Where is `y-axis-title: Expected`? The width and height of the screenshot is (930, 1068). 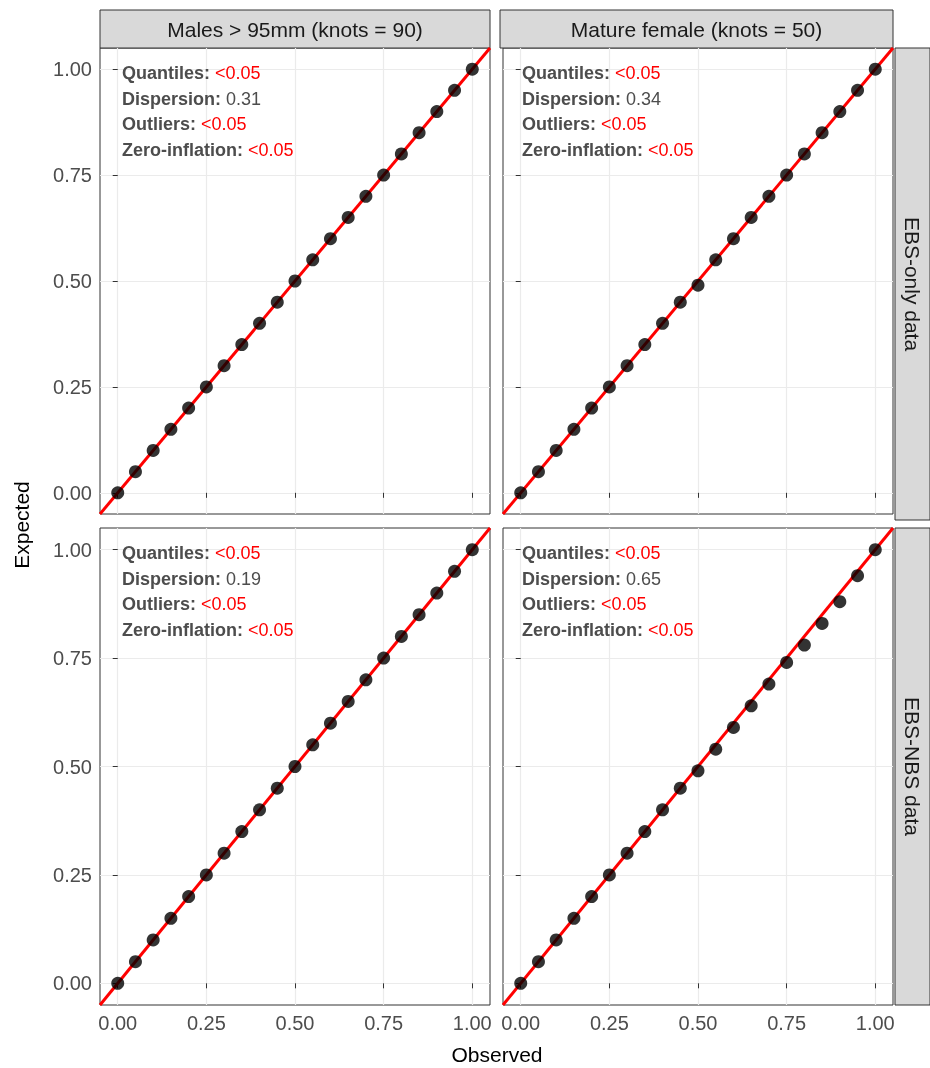 y-axis-title: Expected is located at coordinates (22, 525).